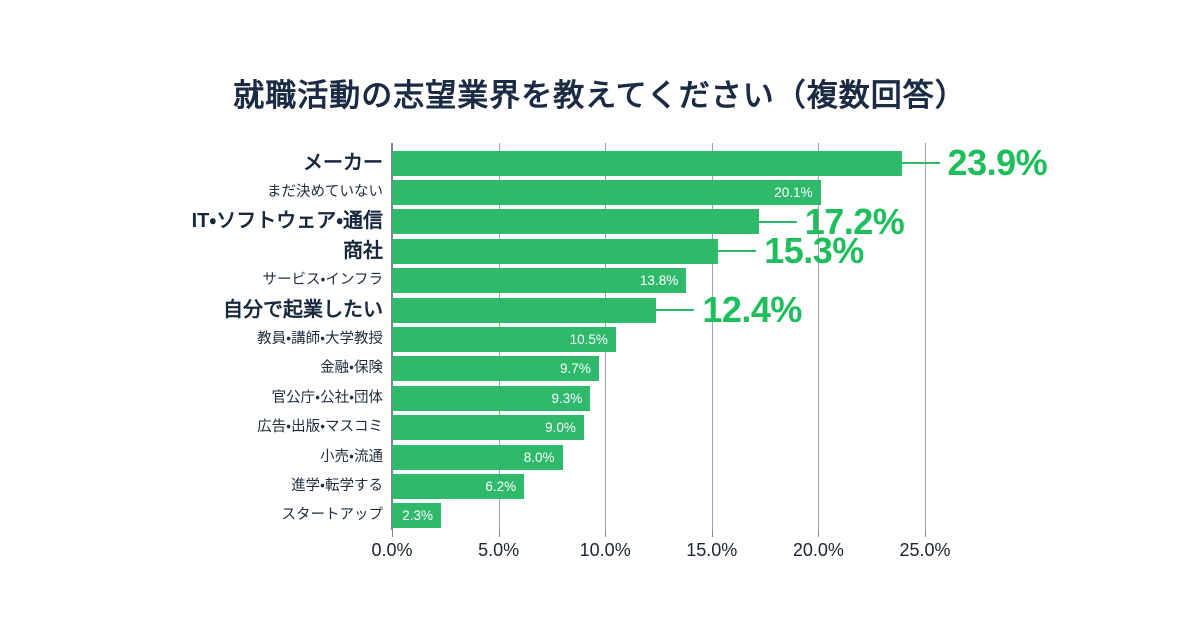  I want to click on chart-title: 就職活動の志望業界を教えてください（複数回答）, so click(600, 95).